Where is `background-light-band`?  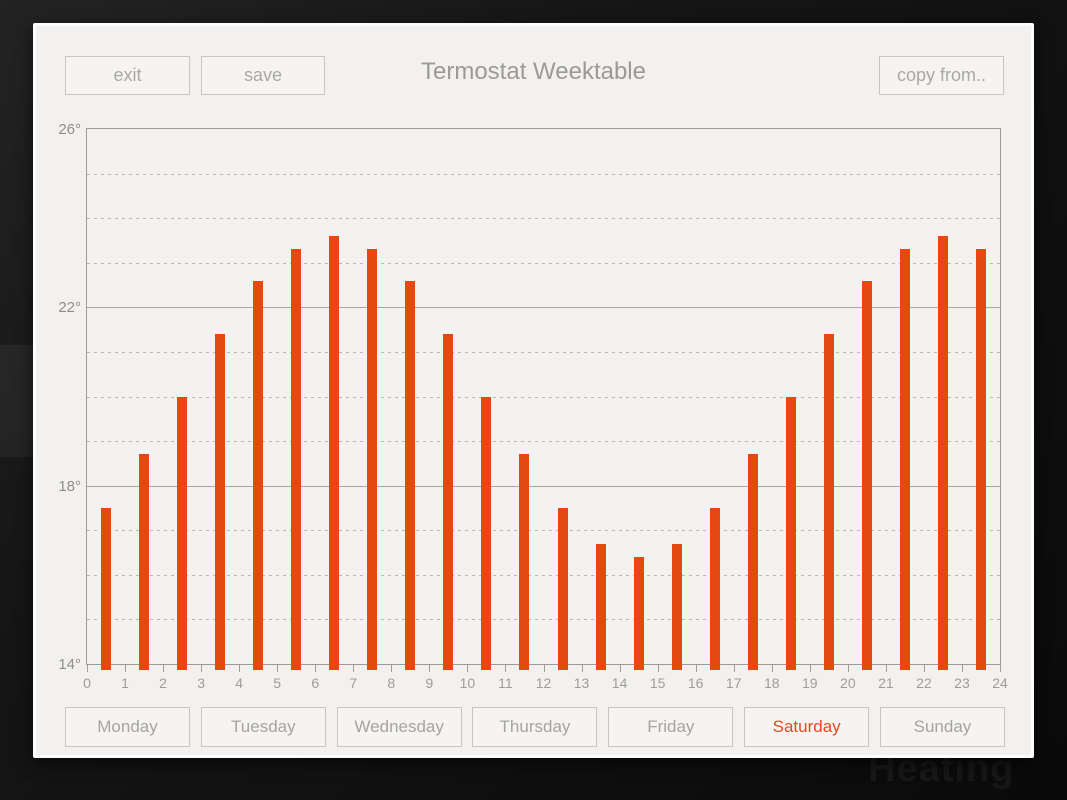 background-light-band is located at coordinates (16, 401).